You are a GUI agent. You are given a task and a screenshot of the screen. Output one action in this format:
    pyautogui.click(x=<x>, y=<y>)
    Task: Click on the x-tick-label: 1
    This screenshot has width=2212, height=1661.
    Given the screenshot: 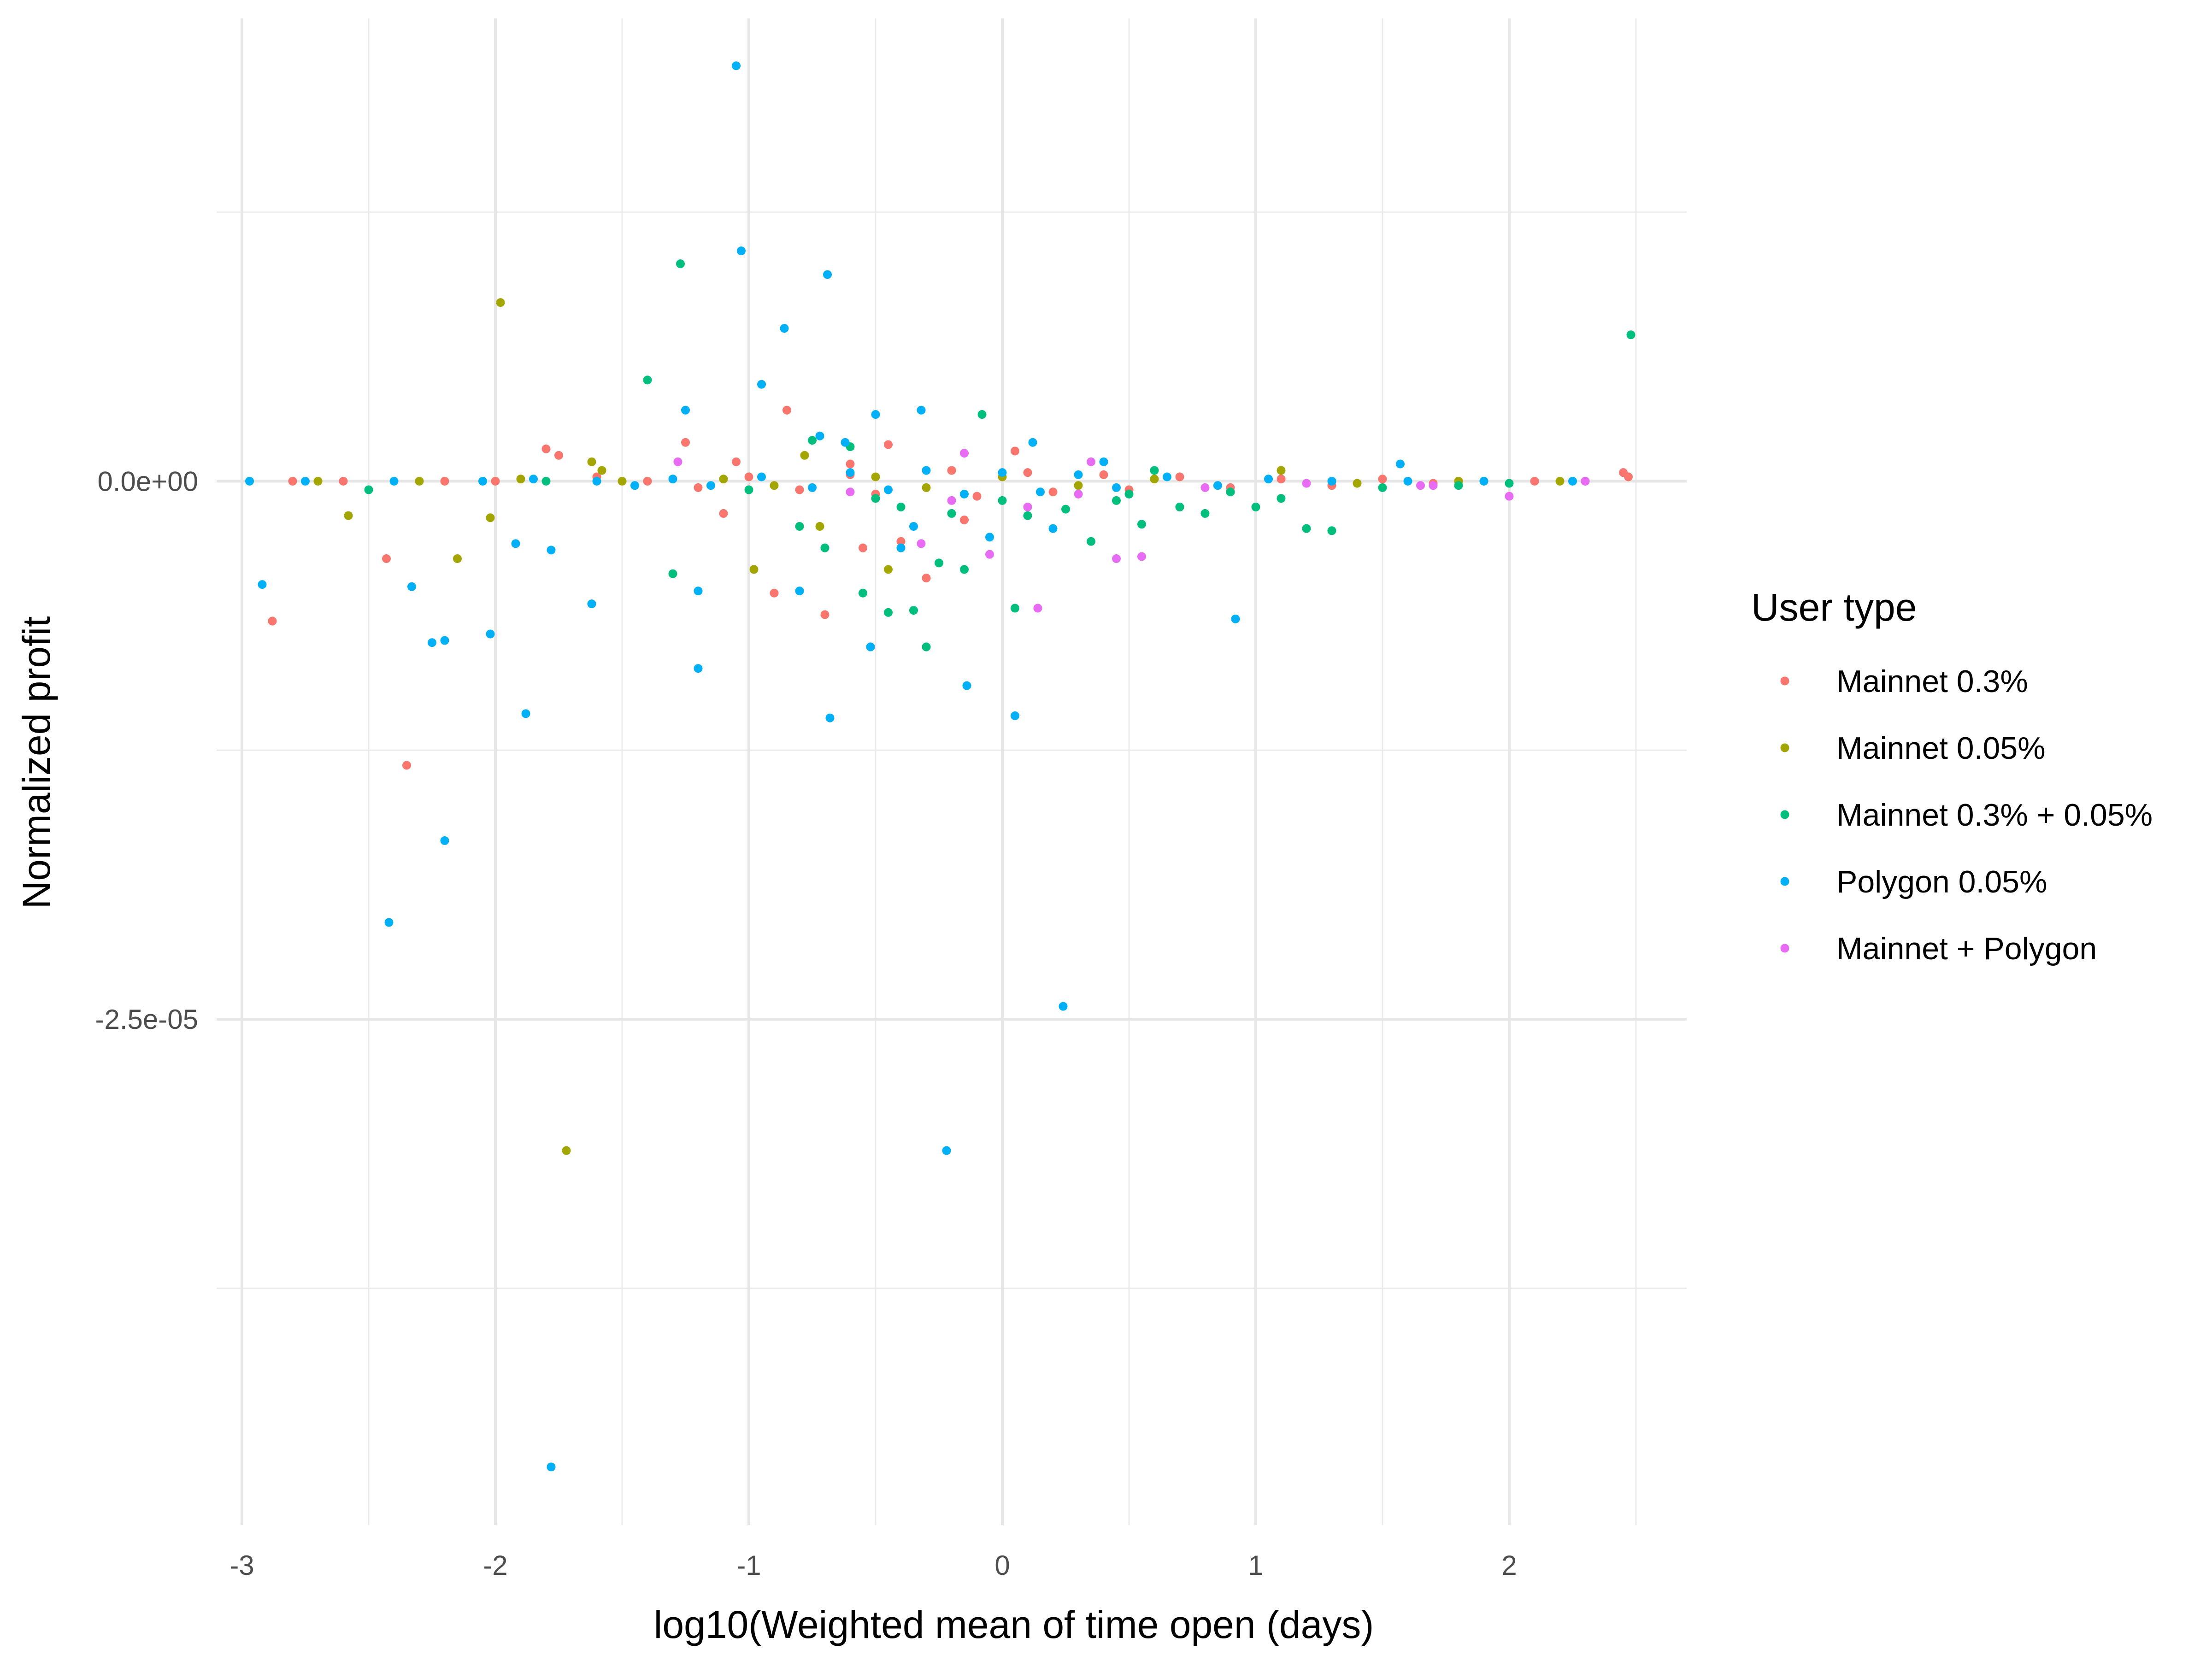 What is the action you would take?
    pyautogui.click(x=1255, y=1565)
    